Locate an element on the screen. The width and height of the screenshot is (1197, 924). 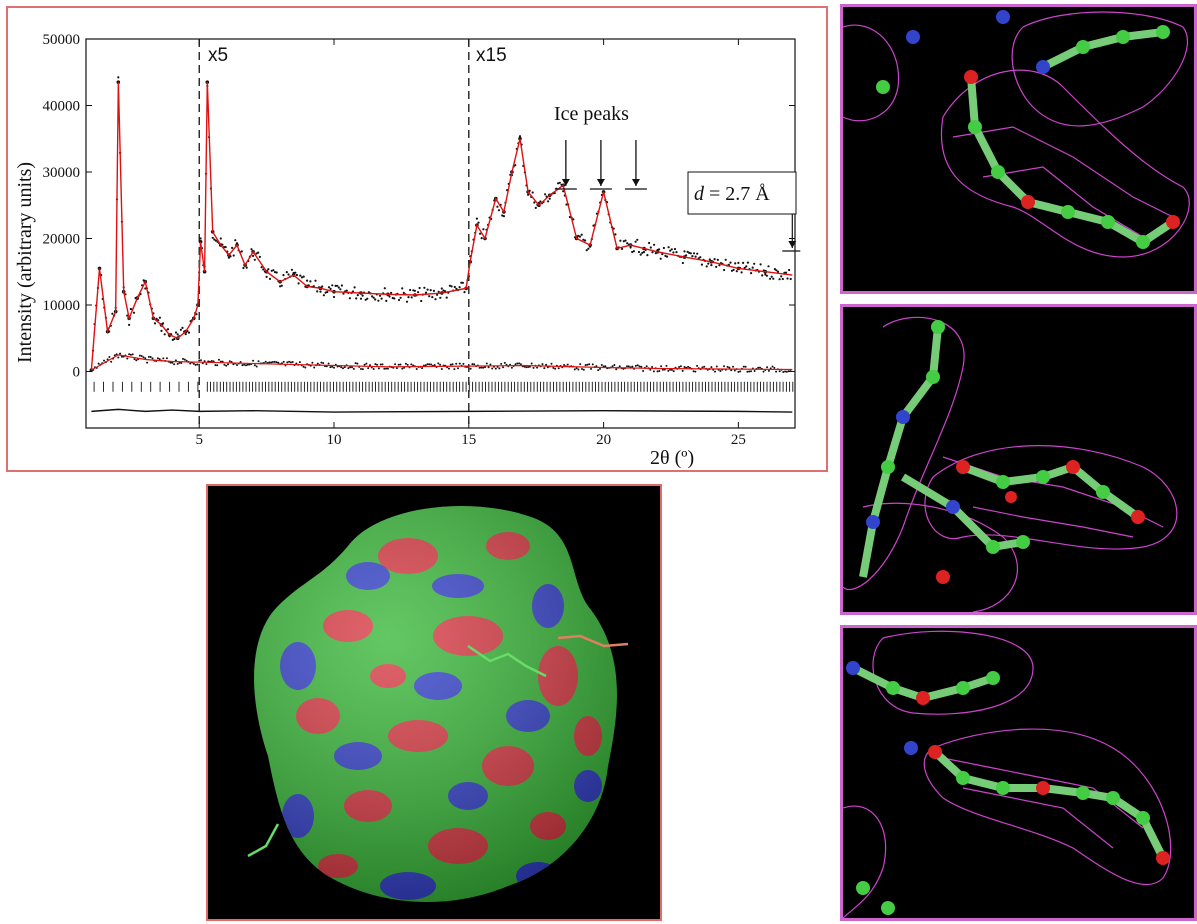
unscaled-profile-line is located at coordinates (442, 362).